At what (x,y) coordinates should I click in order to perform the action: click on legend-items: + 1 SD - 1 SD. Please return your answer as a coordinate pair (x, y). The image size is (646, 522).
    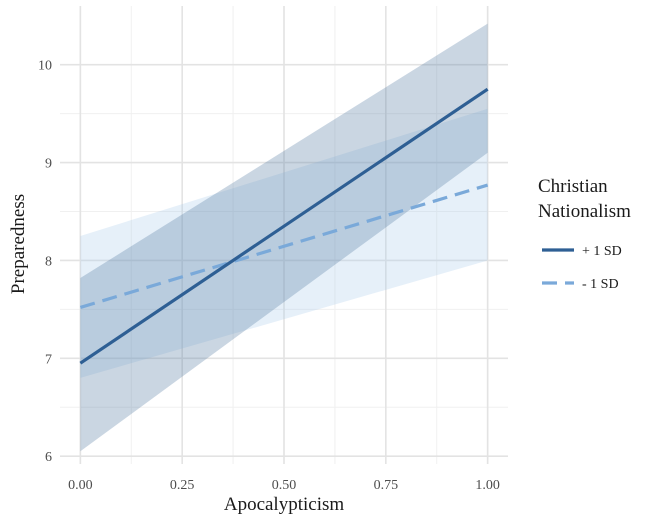
    Looking at the image, I should click on (582, 268).